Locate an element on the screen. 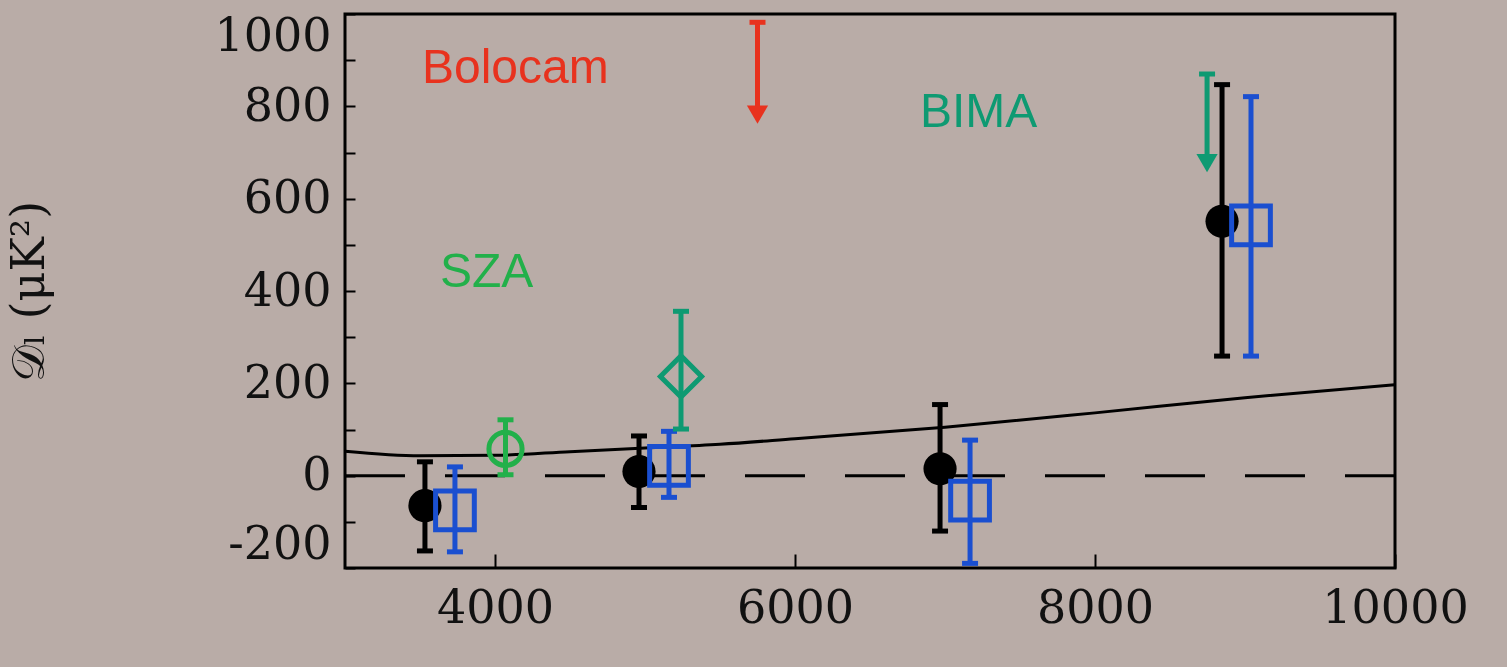 Image resolution: width=1507 pixels, height=667 pixels. x-tick-label: 4000 is located at coordinates (495, 606).